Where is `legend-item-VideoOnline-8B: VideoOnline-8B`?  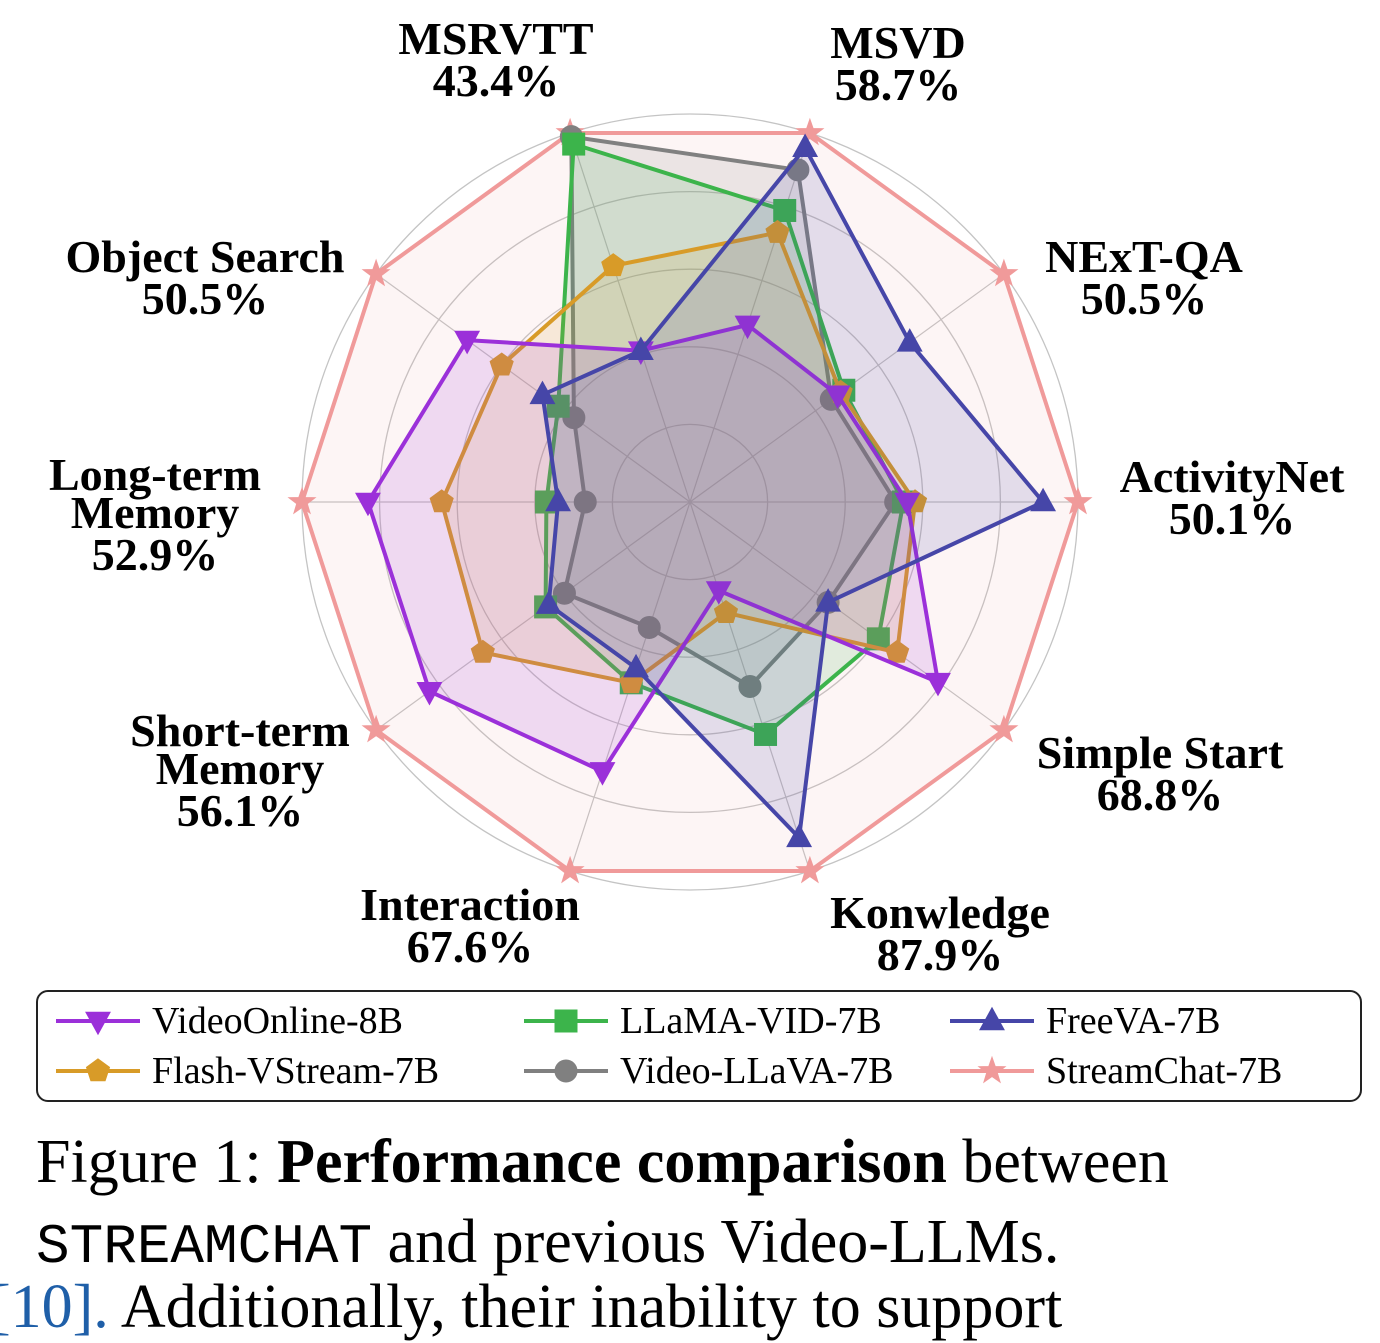 legend-item-VideoOnline-8B: VideoOnline-8B is located at coordinates (228, 1021).